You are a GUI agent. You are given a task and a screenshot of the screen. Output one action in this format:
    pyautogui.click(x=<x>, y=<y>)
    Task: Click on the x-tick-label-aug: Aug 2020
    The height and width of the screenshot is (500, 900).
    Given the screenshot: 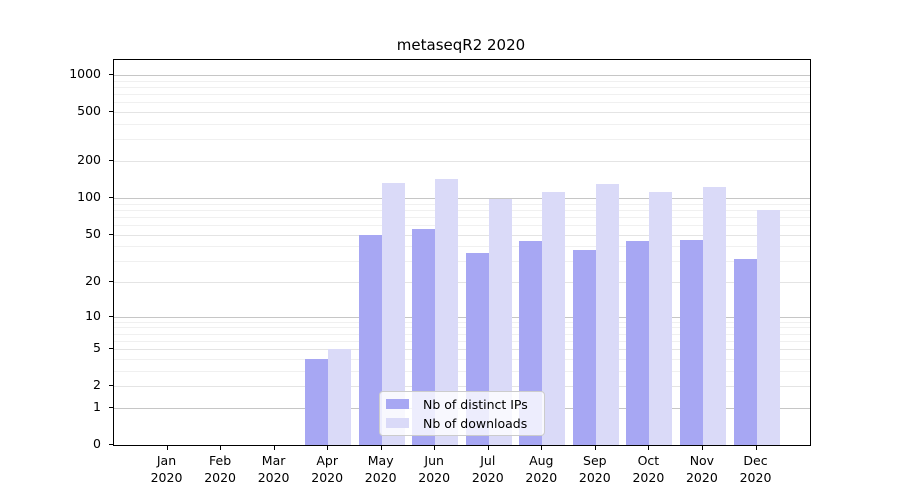 What is the action you would take?
    pyautogui.click(x=541, y=469)
    